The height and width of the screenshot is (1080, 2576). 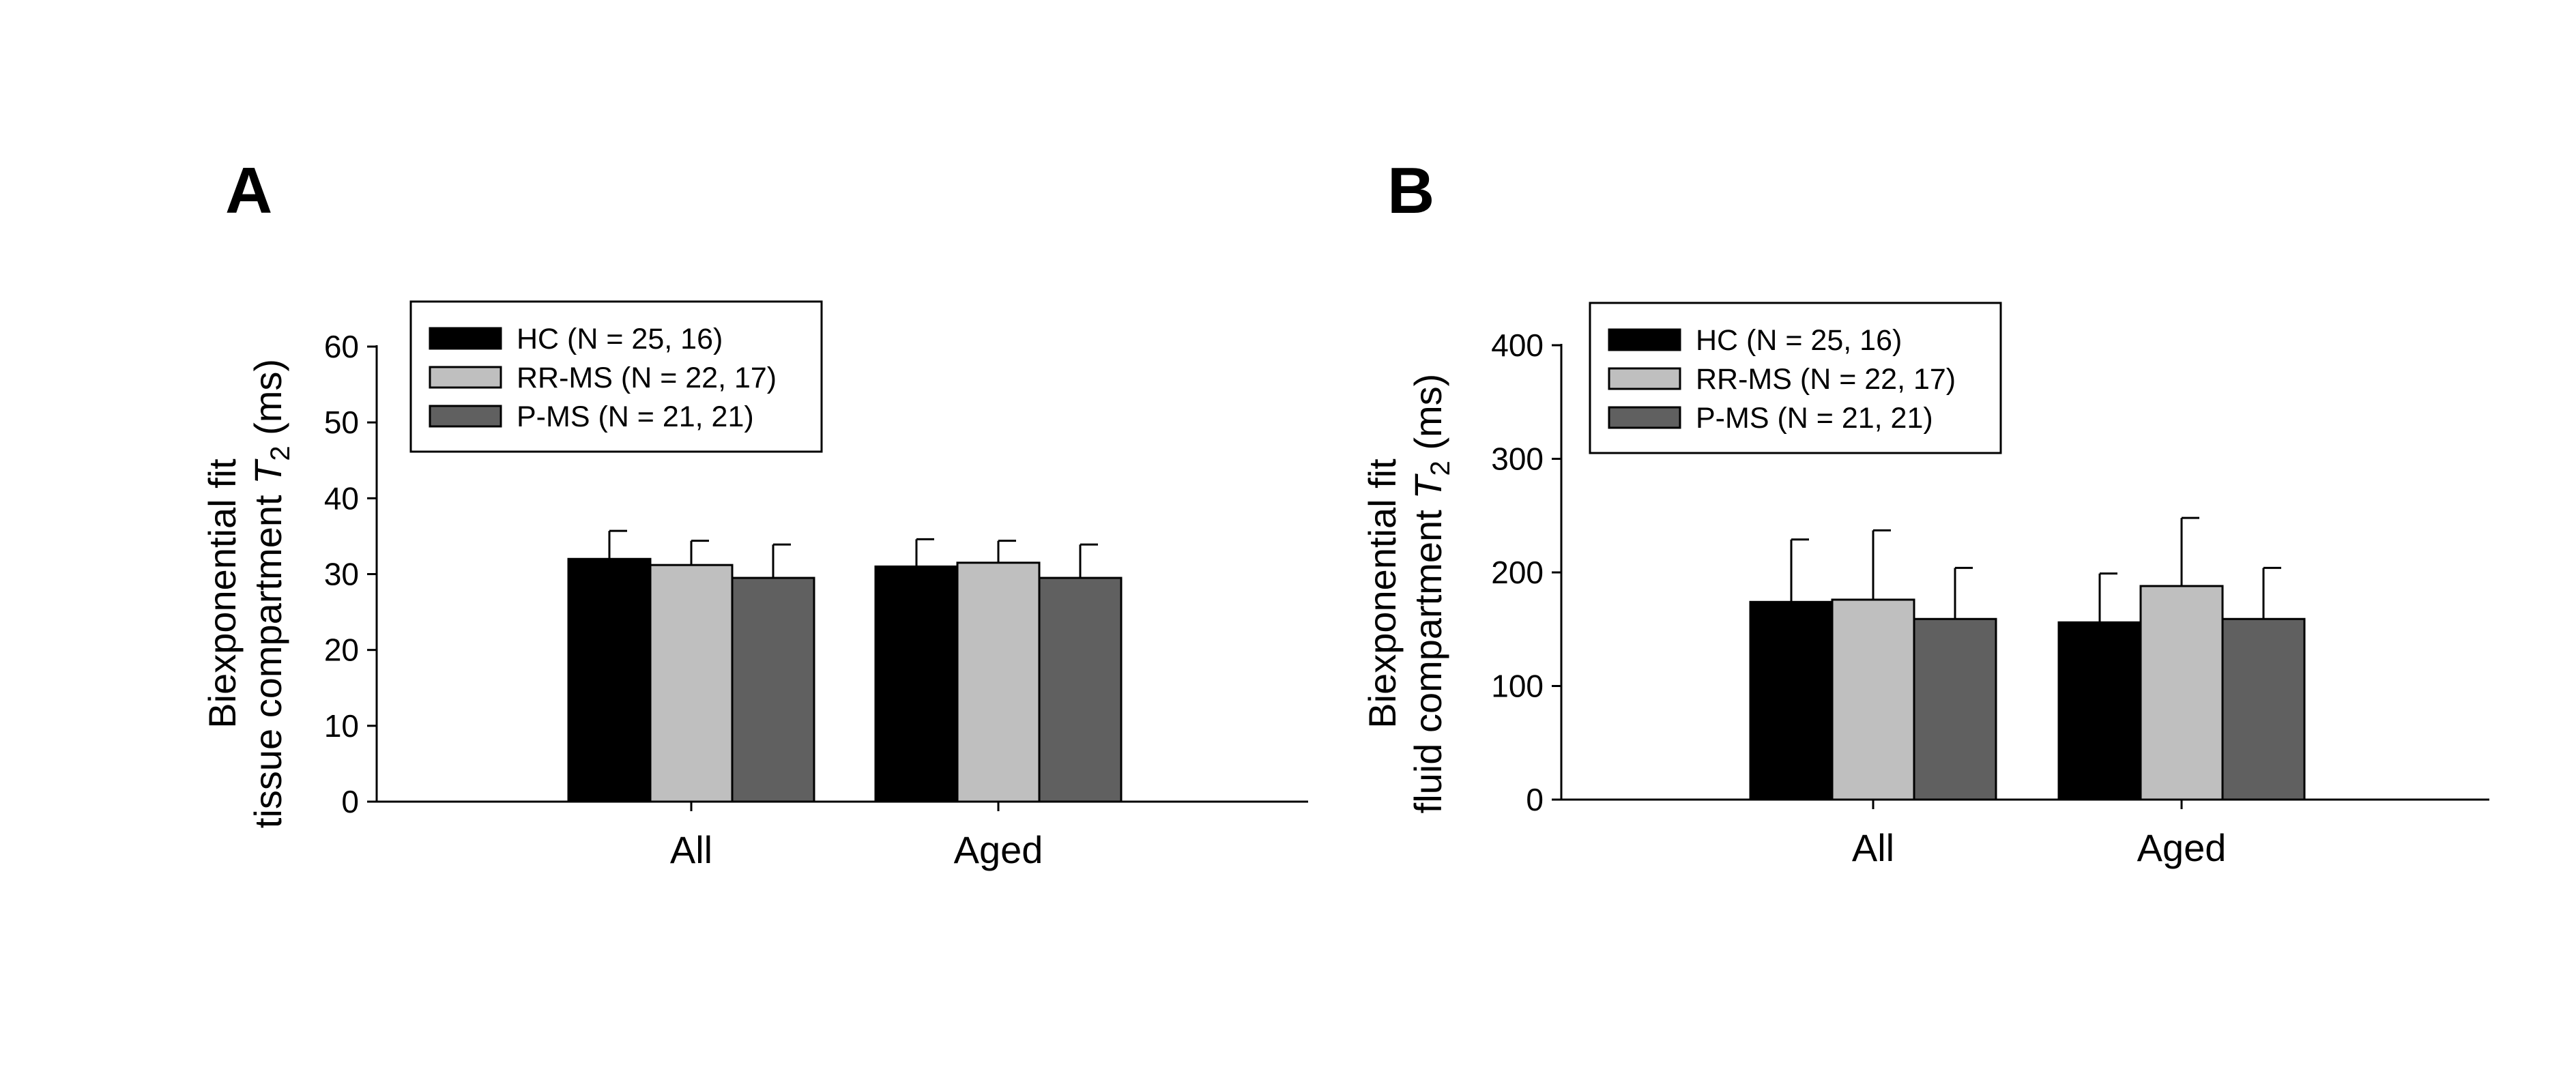 I want to click on panel-a-letter: A, so click(x=248, y=190).